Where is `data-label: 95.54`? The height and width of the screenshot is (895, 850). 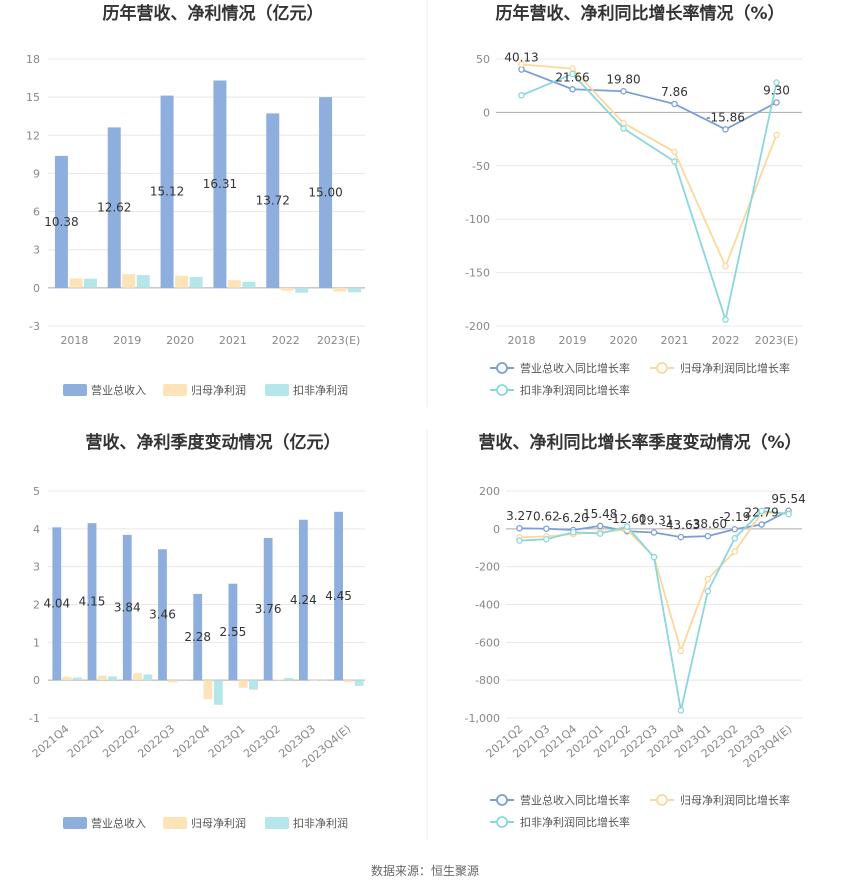 data-label: 95.54 is located at coordinates (788, 499).